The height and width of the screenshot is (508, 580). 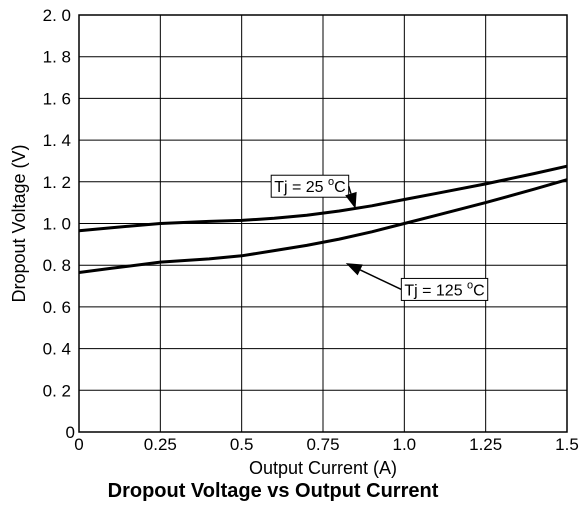 What do you see at coordinates (57, 390) in the screenshot?
I see `y-tick-label: 0. 2` at bounding box center [57, 390].